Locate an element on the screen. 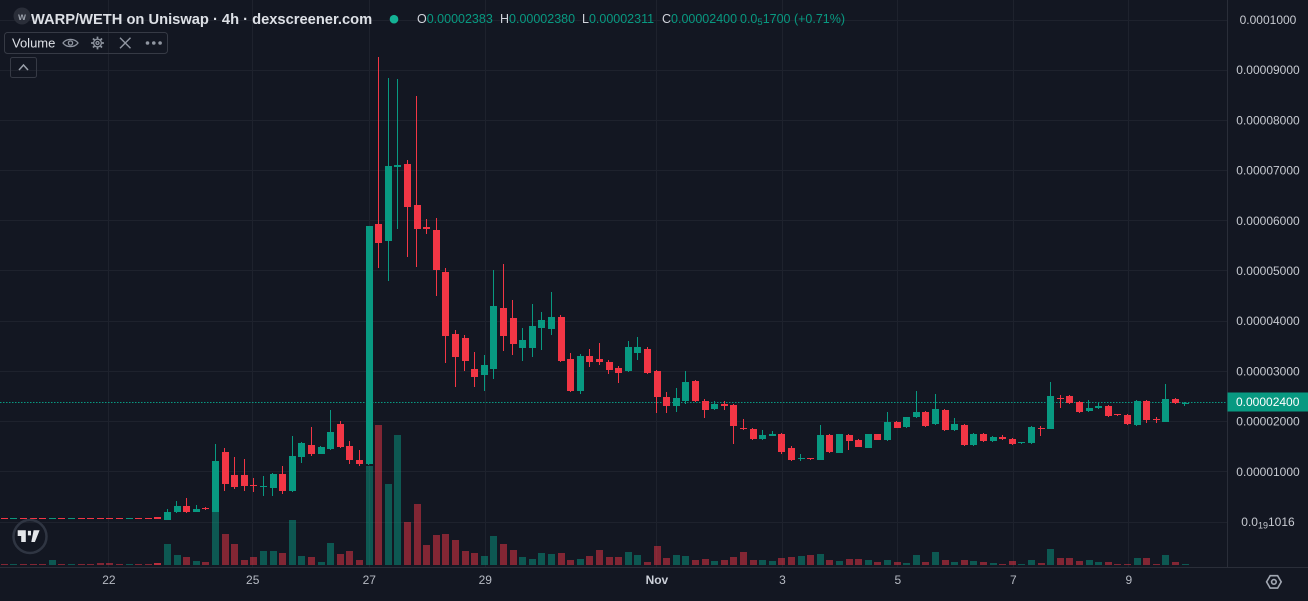  svg-text: 0.051700 (+0.71%) is located at coordinates (792, 20).